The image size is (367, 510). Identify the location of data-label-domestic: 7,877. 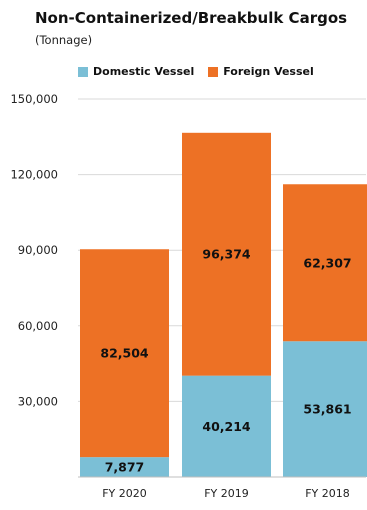
(125, 467).